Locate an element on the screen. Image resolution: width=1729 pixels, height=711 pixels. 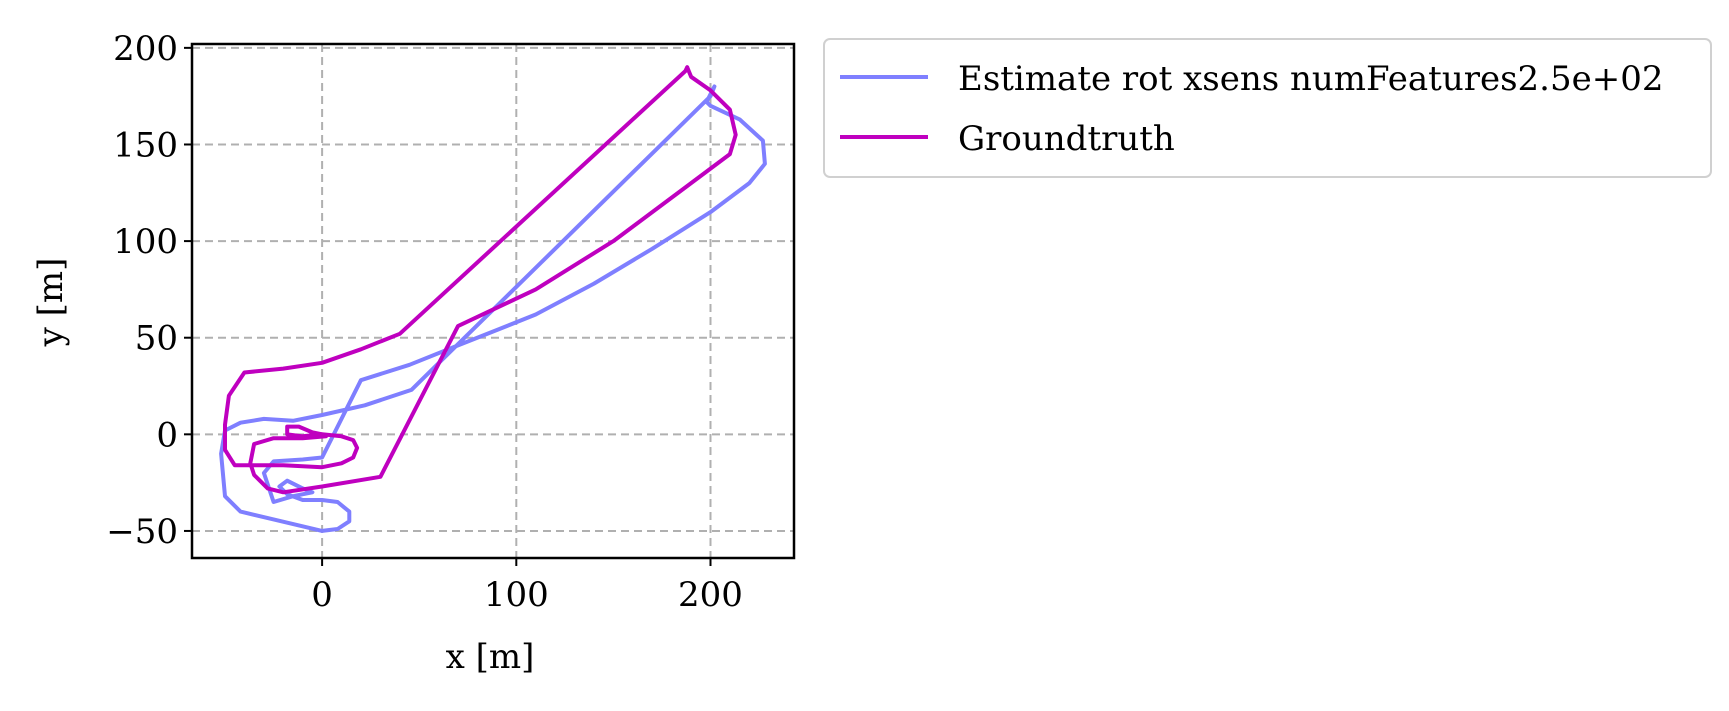
y-tick-label: 50 is located at coordinates (156, 339).